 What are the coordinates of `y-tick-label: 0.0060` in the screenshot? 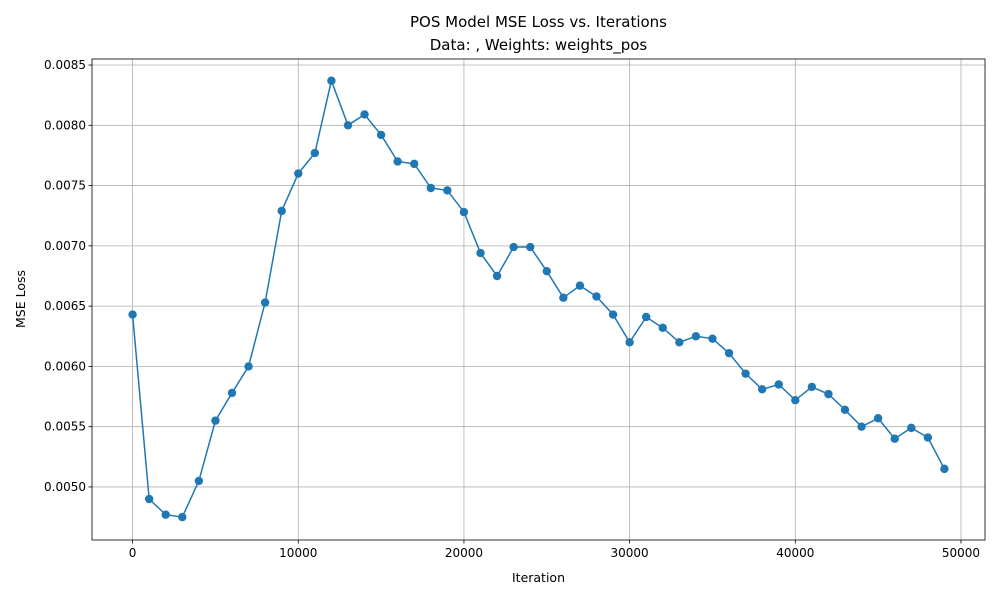 It's located at (65, 366).